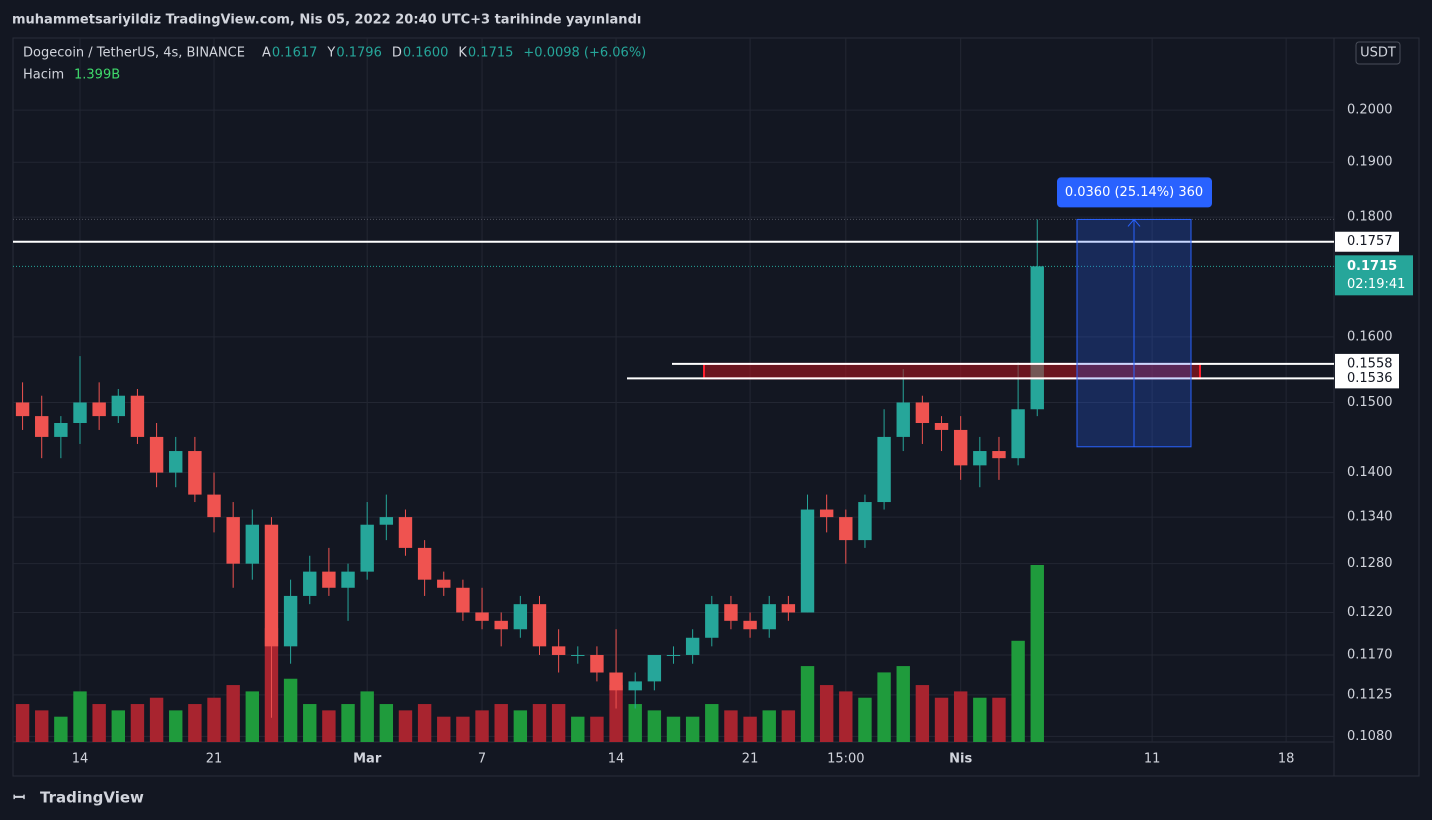 Image resolution: width=1432 pixels, height=820 pixels. I want to click on legend-value: 0.1617, so click(295, 53).